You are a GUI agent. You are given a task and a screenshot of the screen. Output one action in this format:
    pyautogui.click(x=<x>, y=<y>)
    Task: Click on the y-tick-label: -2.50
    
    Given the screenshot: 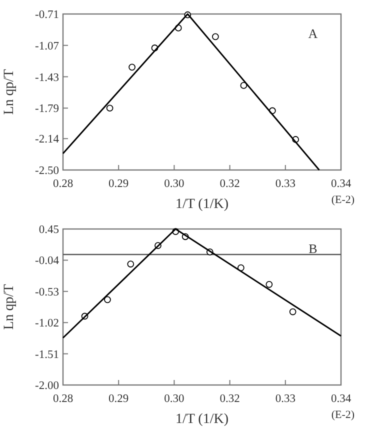 What is the action you would take?
    pyautogui.click(x=47, y=171)
    